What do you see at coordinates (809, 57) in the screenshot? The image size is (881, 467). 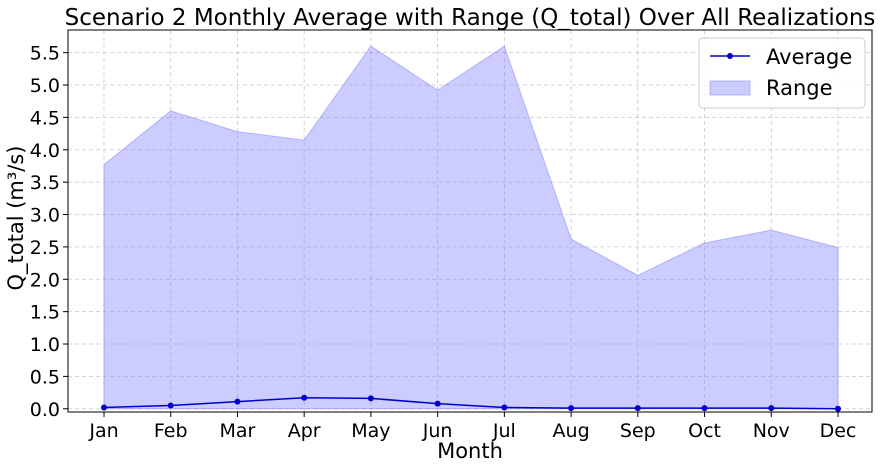 I see `legend-average-label: Average` at bounding box center [809, 57].